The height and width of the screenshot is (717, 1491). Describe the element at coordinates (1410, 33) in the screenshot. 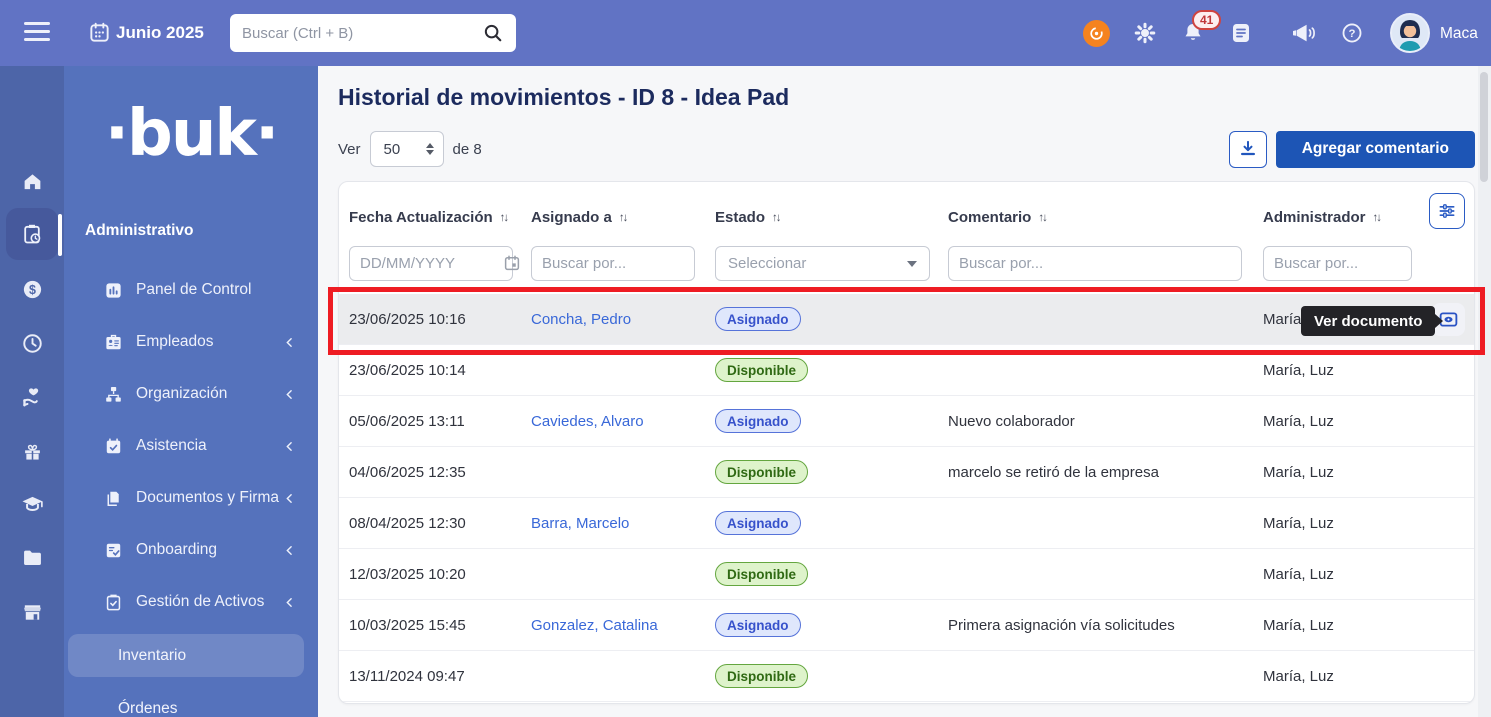

I see `user-avatar` at that location.